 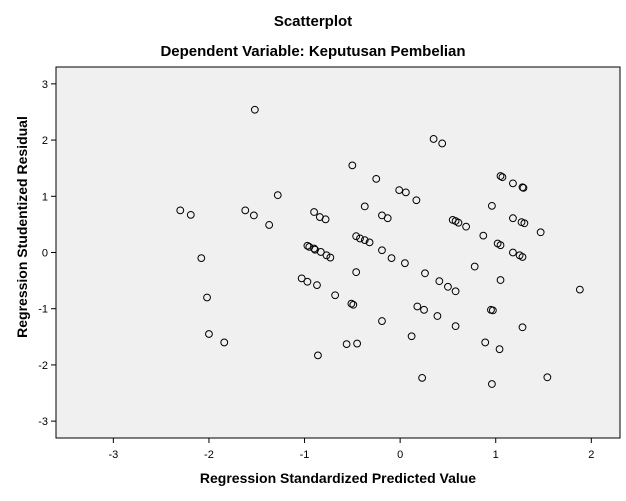 What do you see at coordinates (43, 366) in the screenshot?
I see `y-tick-label: -2` at bounding box center [43, 366].